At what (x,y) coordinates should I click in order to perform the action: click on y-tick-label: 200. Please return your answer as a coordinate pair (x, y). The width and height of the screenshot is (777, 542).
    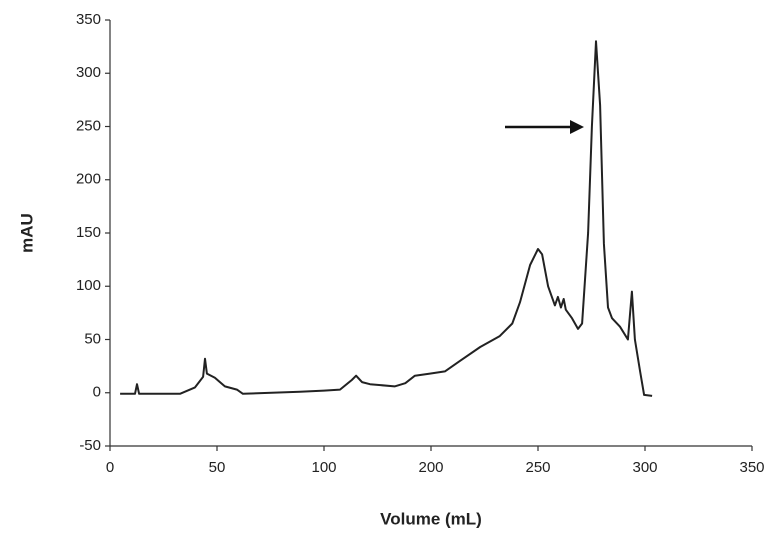
    Looking at the image, I should click on (88, 179).